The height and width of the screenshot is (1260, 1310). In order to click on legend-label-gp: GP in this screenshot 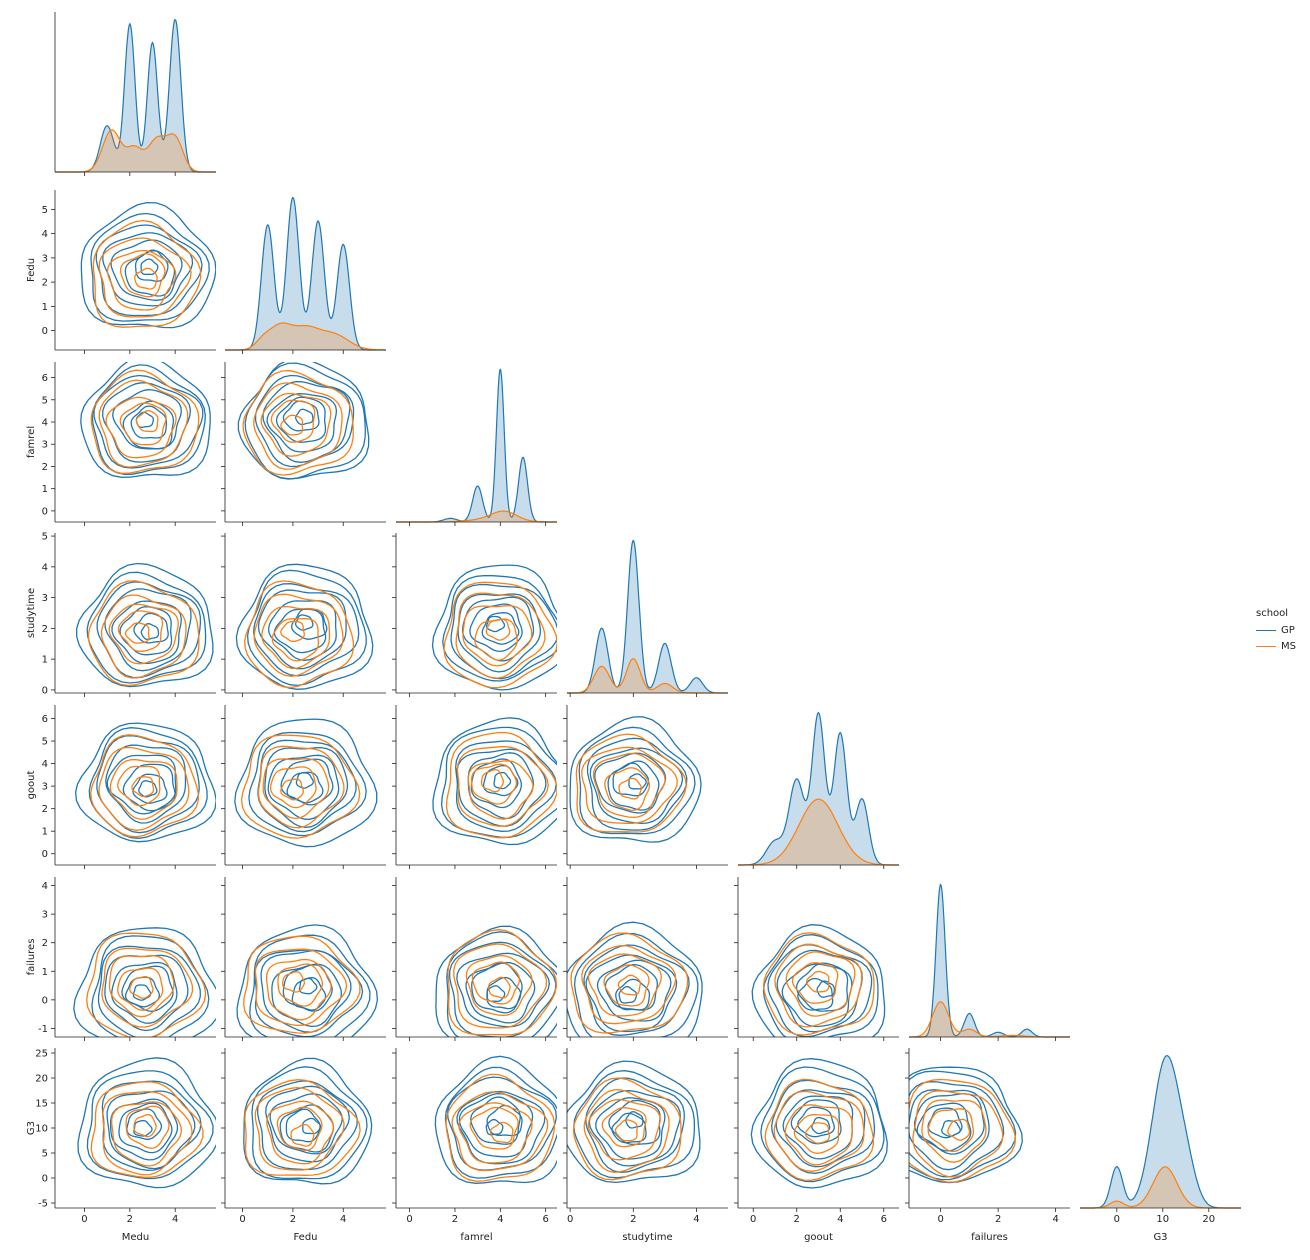, I will do `click(1288, 630)`.